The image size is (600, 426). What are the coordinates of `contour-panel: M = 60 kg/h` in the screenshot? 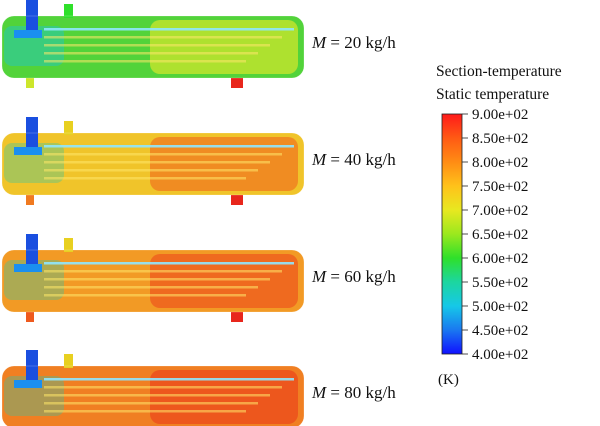 It's located at (198, 278).